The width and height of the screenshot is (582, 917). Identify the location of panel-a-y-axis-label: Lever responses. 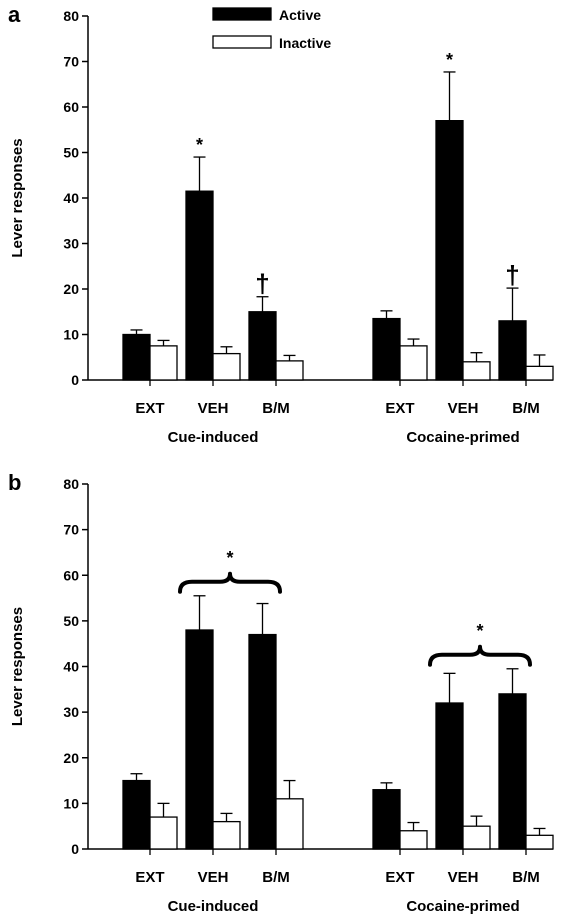
(17, 197).